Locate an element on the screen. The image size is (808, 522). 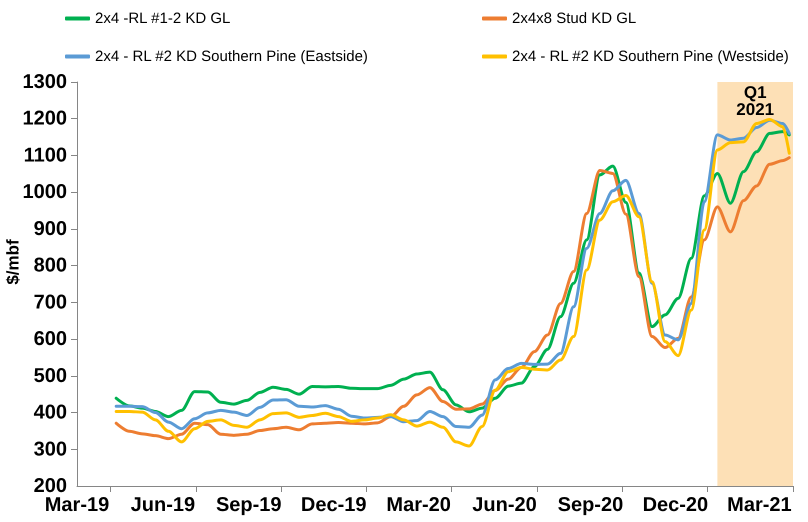
y-tick-label: 200 is located at coordinates (50, 486).